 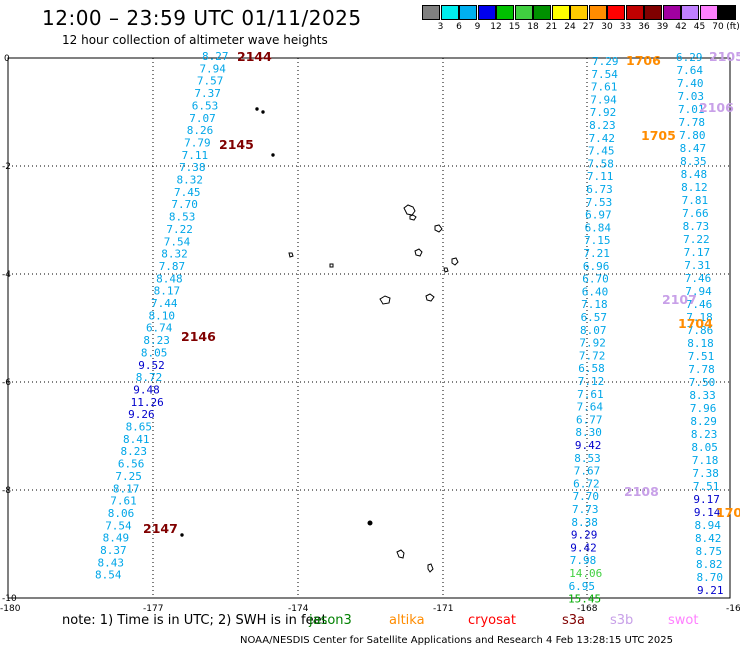 I want to click on wave-height-value: 8.48, so click(x=694, y=174).